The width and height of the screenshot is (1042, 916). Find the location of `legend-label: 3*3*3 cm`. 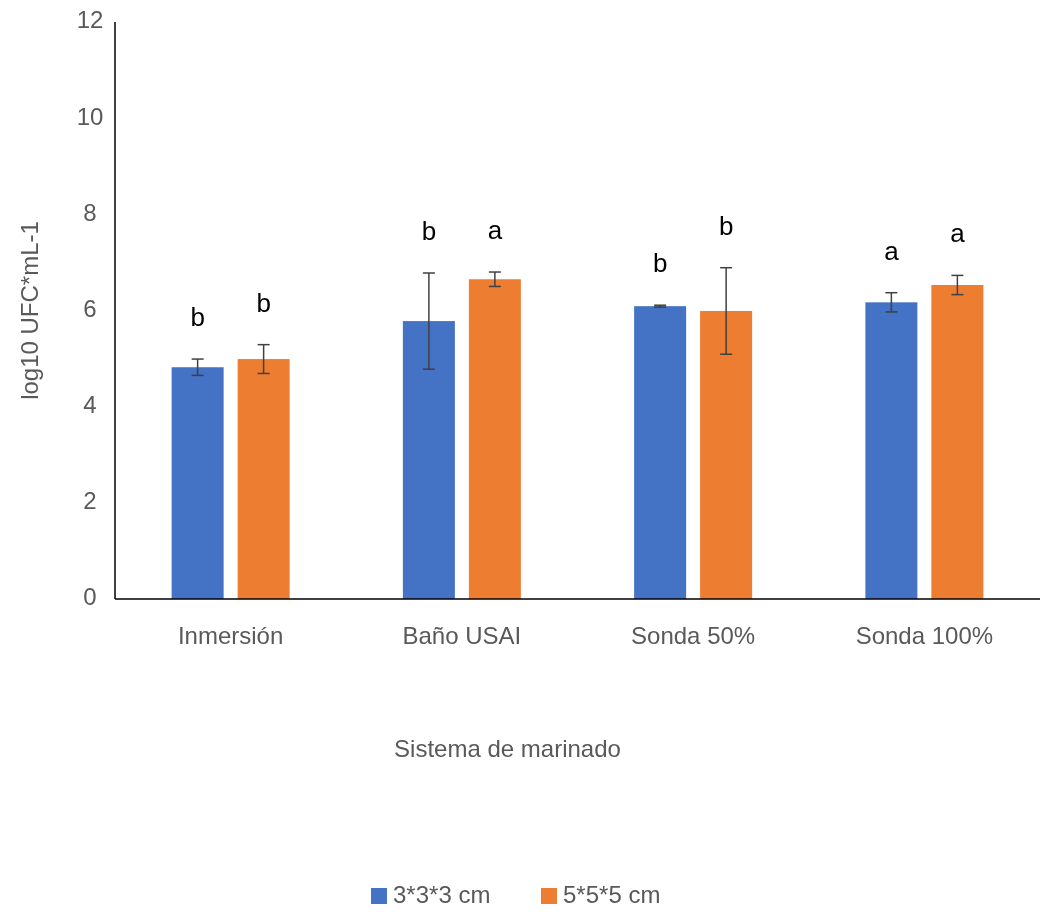

legend-label: 3*3*3 cm is located at coordinates (442, 895).